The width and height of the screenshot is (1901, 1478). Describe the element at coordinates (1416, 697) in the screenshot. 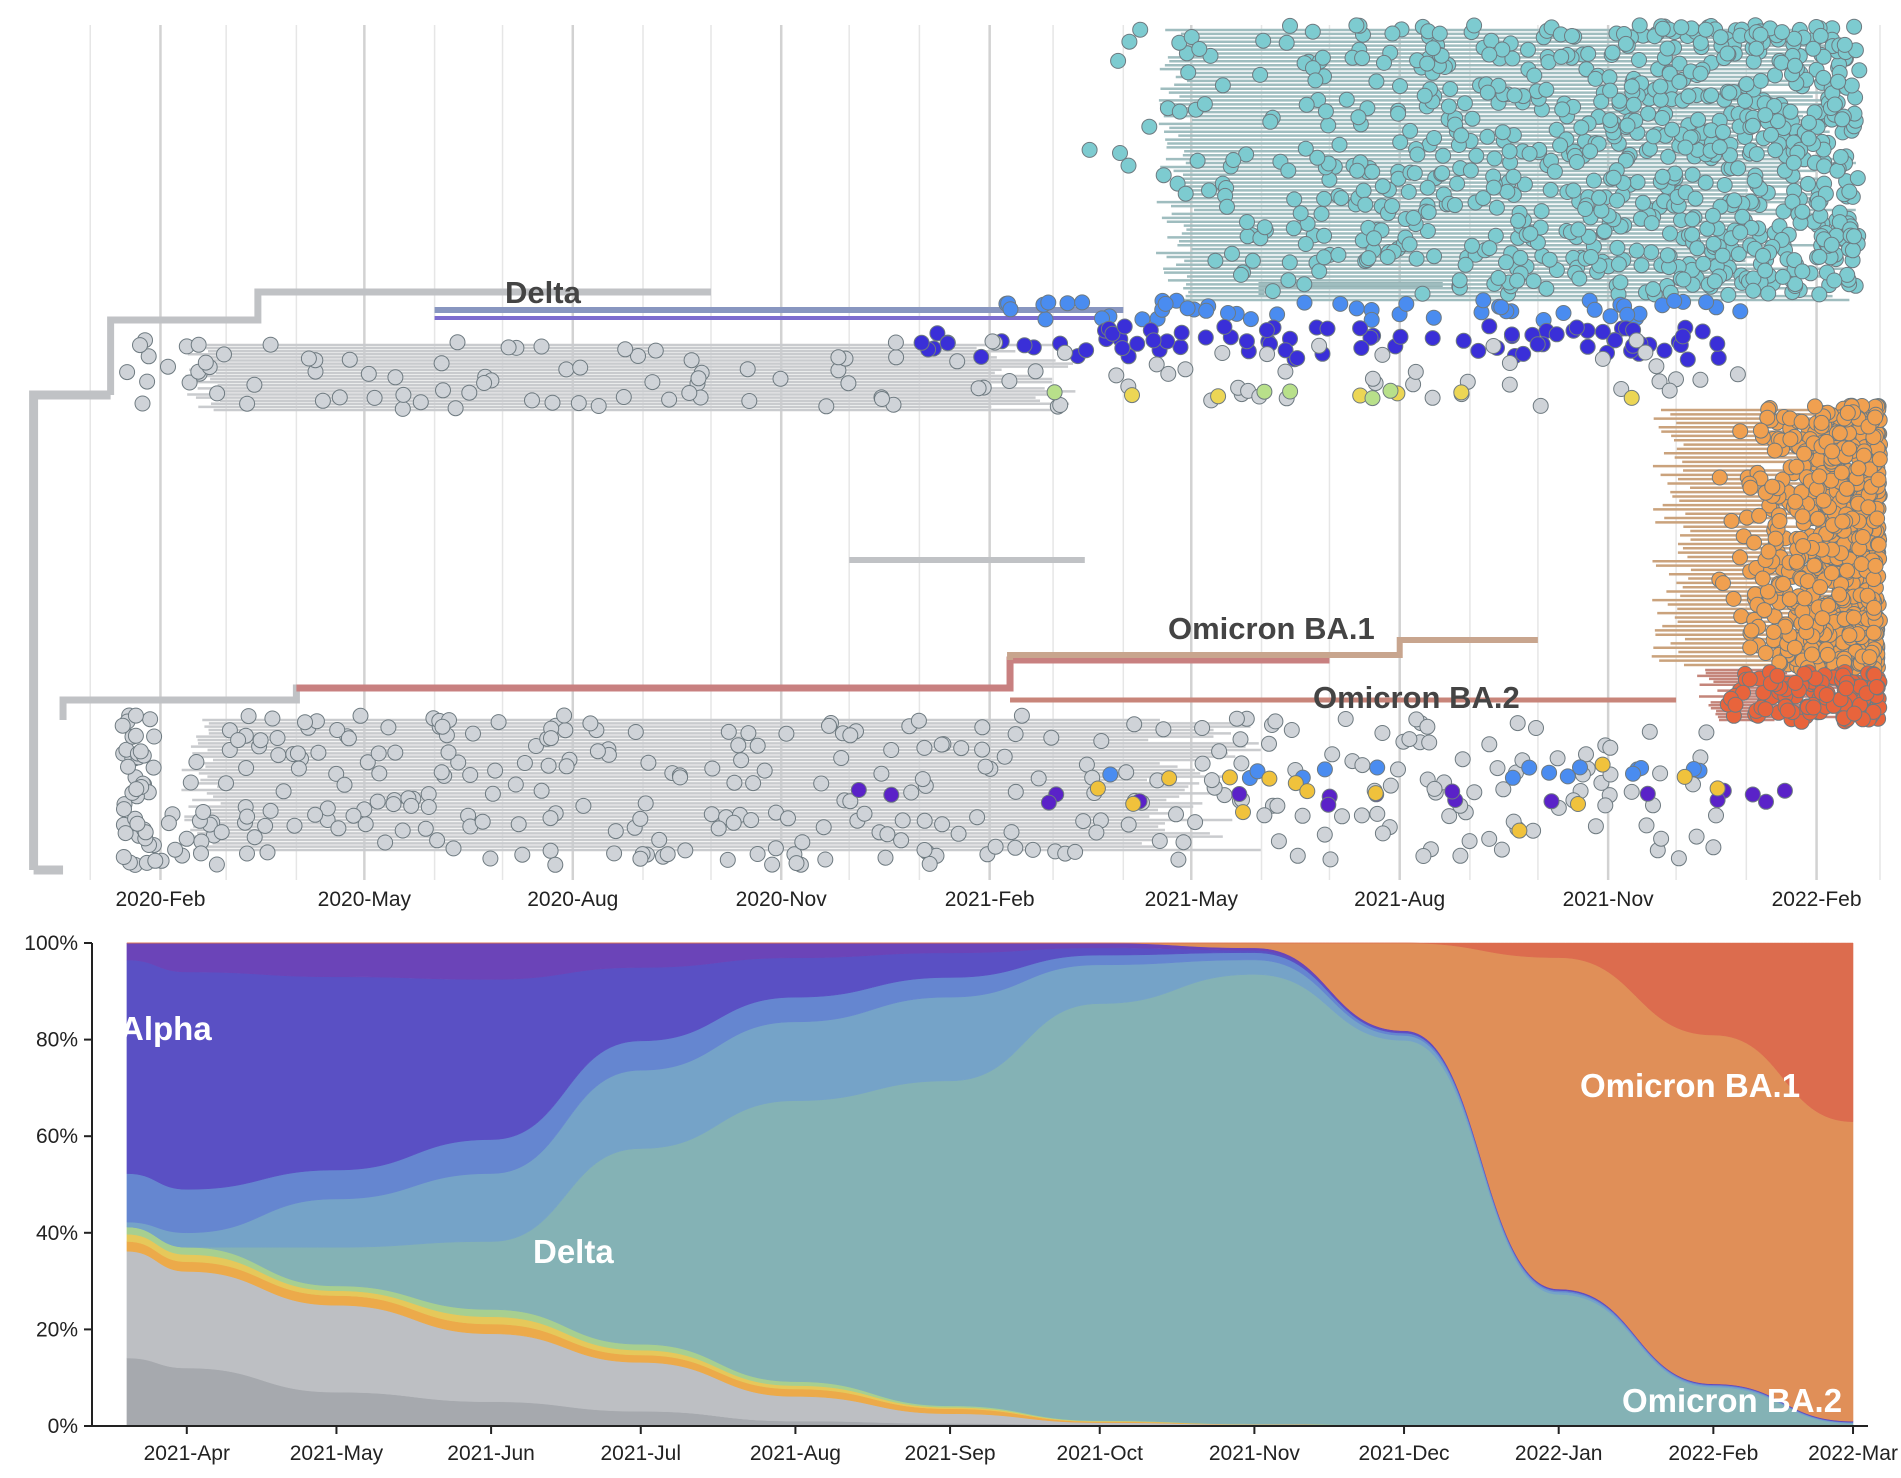

I see `clade-label-omicron-ba2: Omicron BA.2` at that location.